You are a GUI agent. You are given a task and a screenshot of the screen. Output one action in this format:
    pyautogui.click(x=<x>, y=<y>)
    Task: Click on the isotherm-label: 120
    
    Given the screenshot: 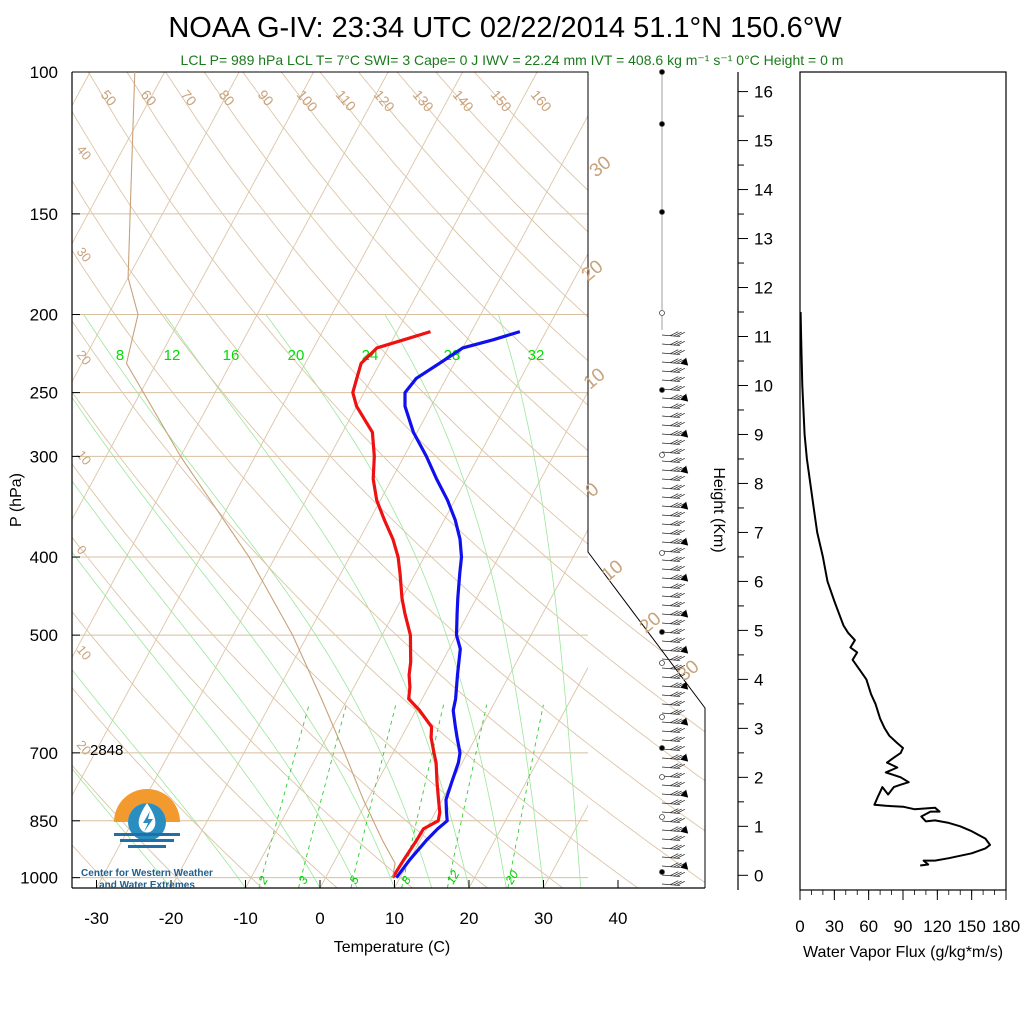 What is the action you would take?
    pyautogui.click(x=384, y=101)
    